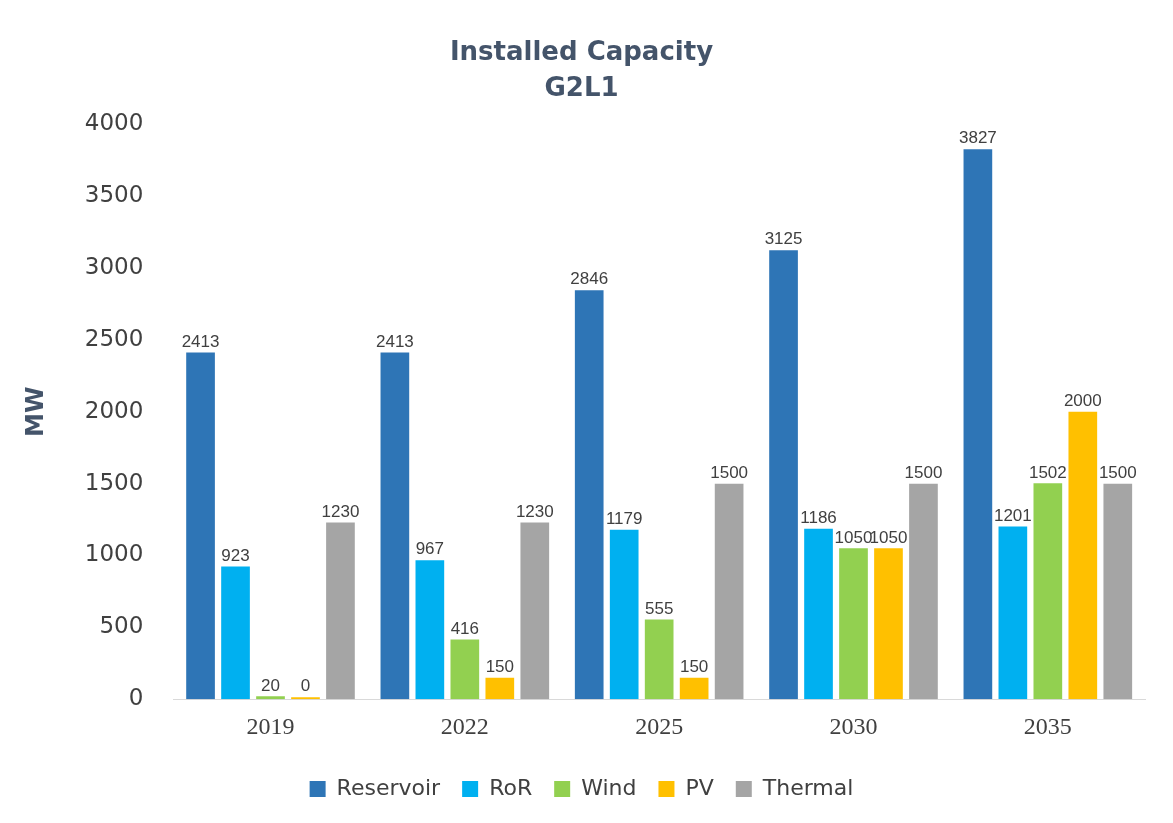 This screenshot has width=1173, height=823. Describe the element at coordinates (1047, 725) in the screenshot. I see `x-tick-label: 2035` at that location.